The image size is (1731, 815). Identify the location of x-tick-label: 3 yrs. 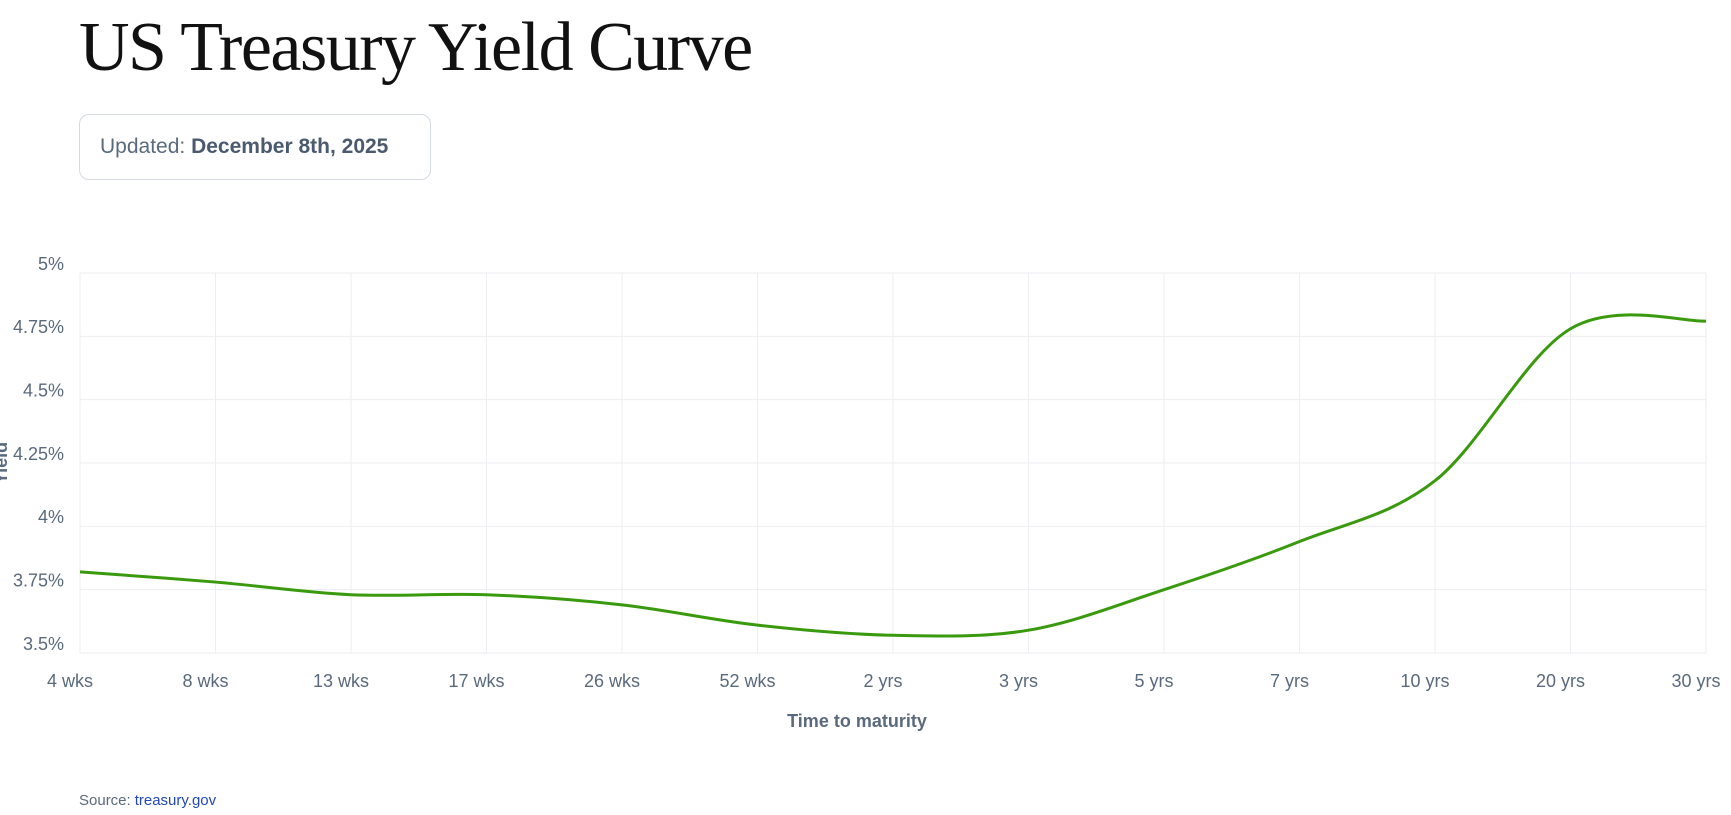
(1018, 681).